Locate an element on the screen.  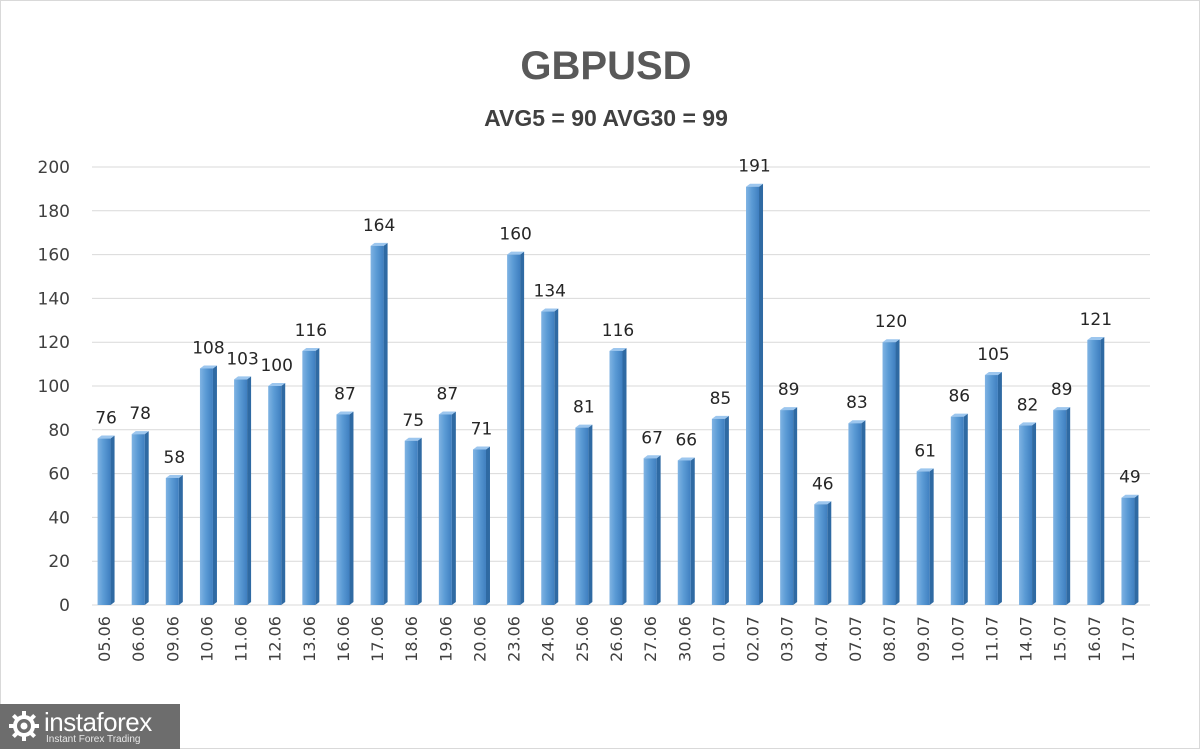
data-label: 89 is located at coordinates (1062, 390).